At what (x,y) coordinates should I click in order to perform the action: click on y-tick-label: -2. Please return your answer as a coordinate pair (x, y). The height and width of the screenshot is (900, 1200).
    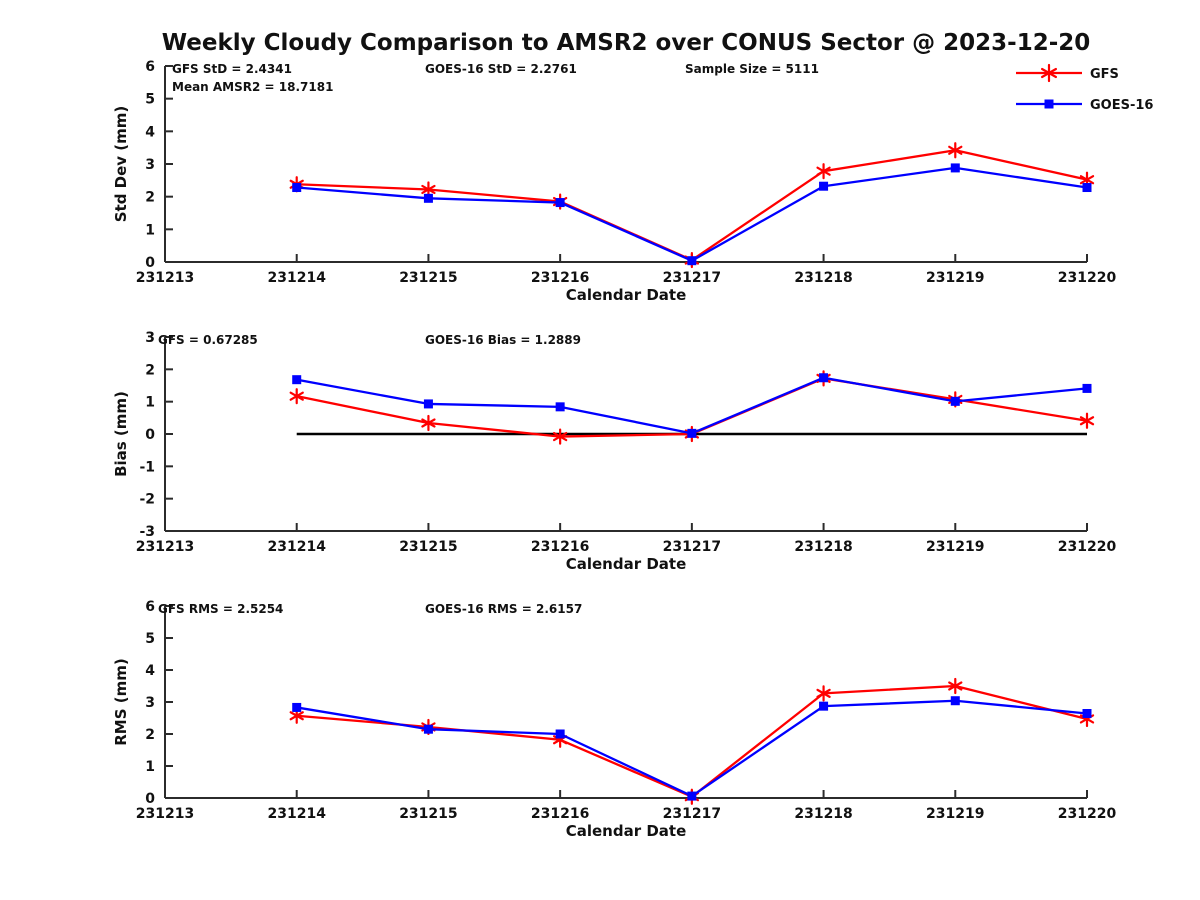
    Looking at the image, I should click on (147, 500).